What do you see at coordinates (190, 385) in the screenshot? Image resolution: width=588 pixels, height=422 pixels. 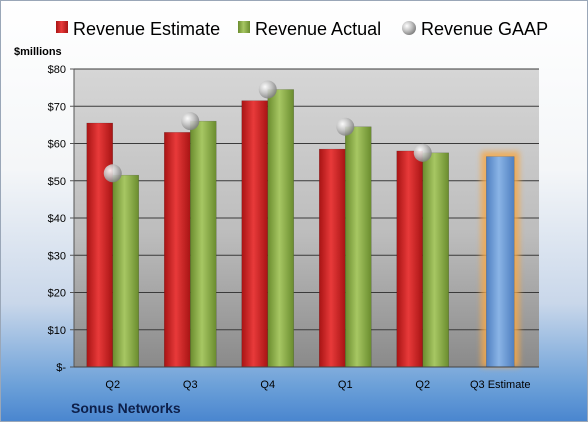 I see `x-tick-label: Q3` at bounding box center [190, 385].